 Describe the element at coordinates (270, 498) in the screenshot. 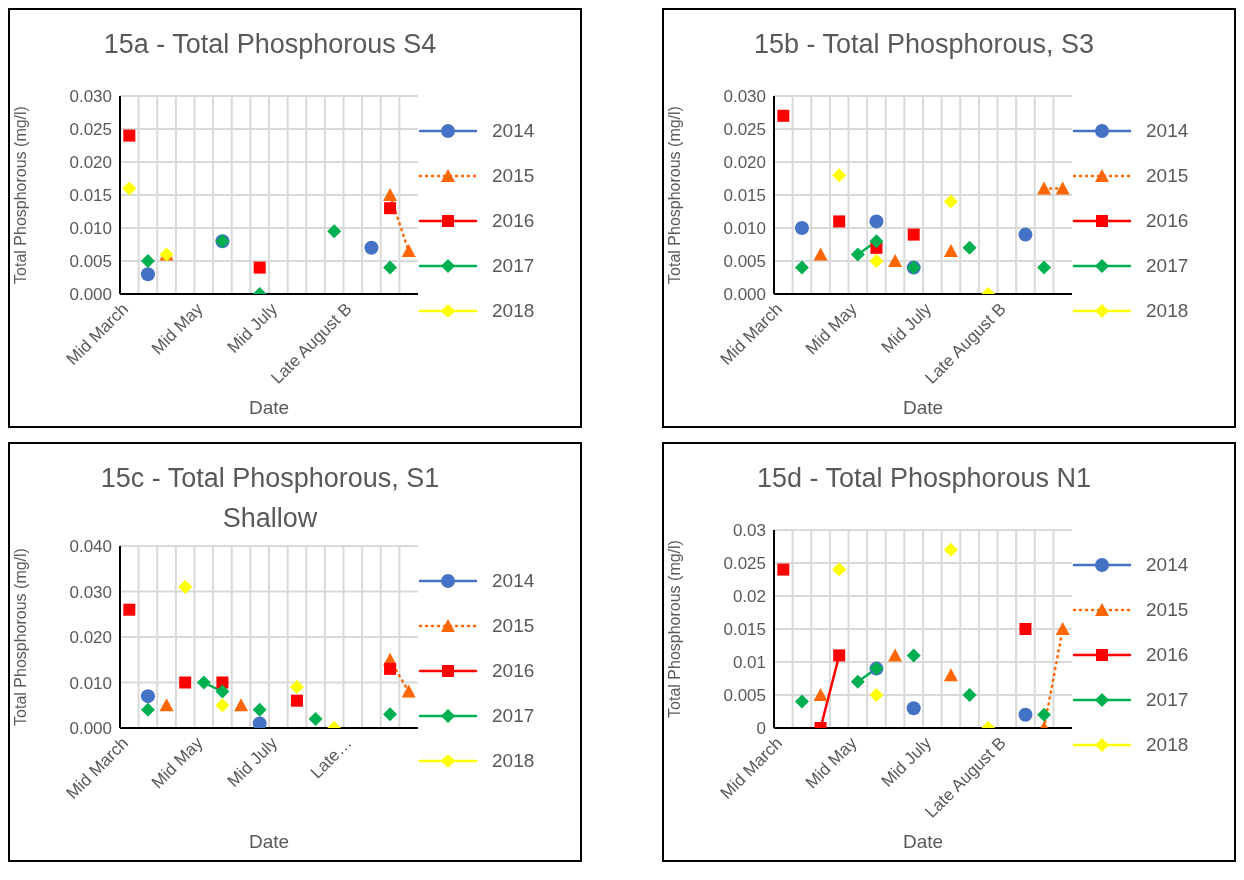

I see `chart-title: 15c - Total Phosphorous, S1 Shallow` at that location.